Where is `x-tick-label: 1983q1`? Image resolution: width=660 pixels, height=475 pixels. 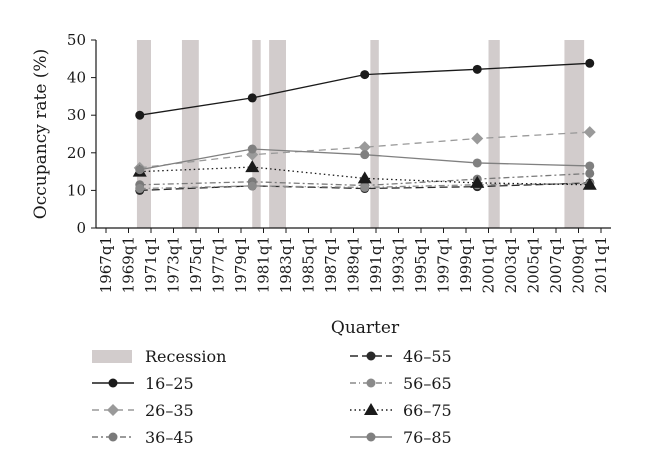
x-tick-label: 1983q1 is located at coordinates (286, 264).